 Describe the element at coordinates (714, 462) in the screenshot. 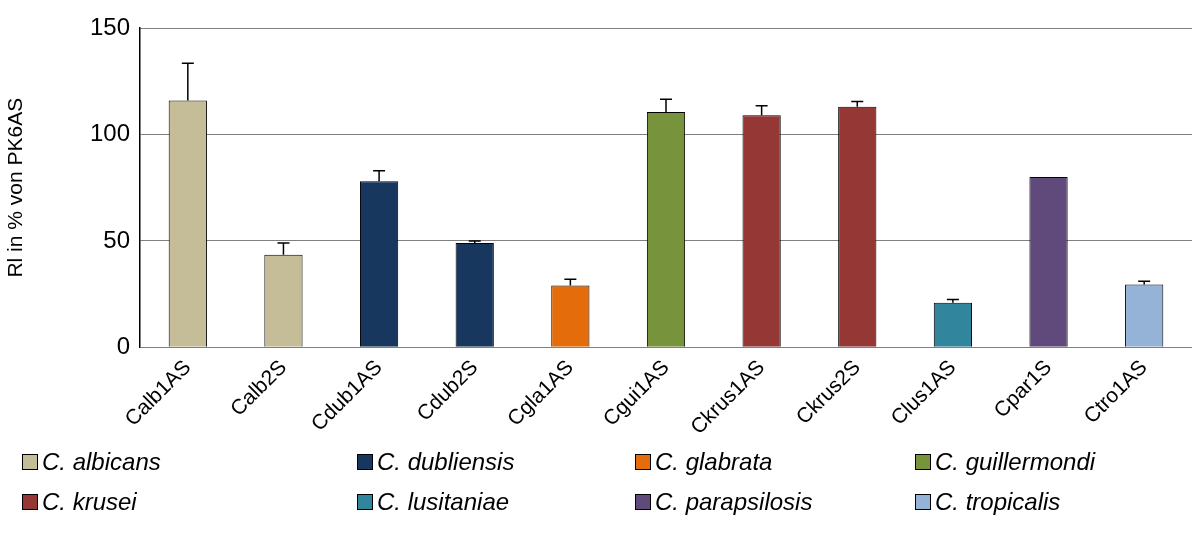

I see `legend-label: C. glabrata` at that location.